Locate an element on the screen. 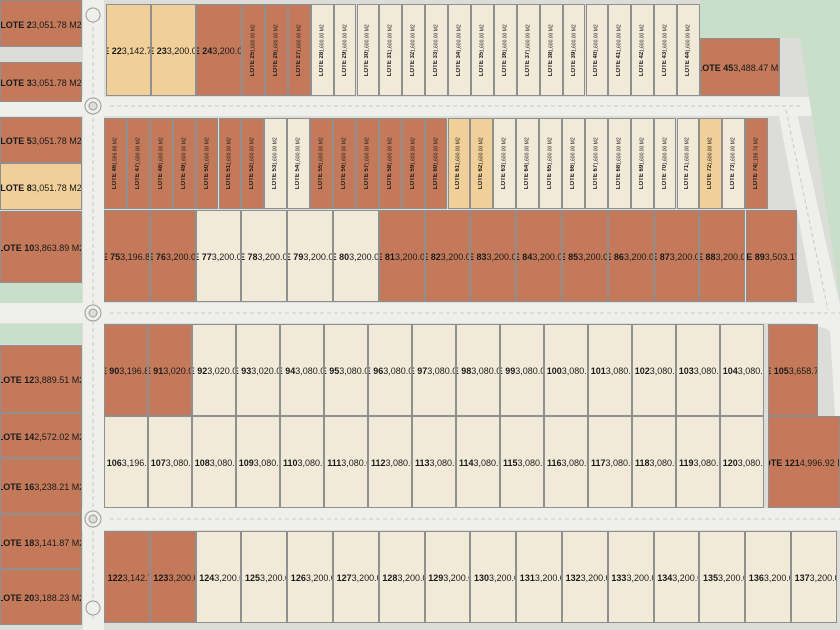 The image size is (840, 630). lot-136: LOTE 1363,200.00 M2 is located at coordinates (768, 577).